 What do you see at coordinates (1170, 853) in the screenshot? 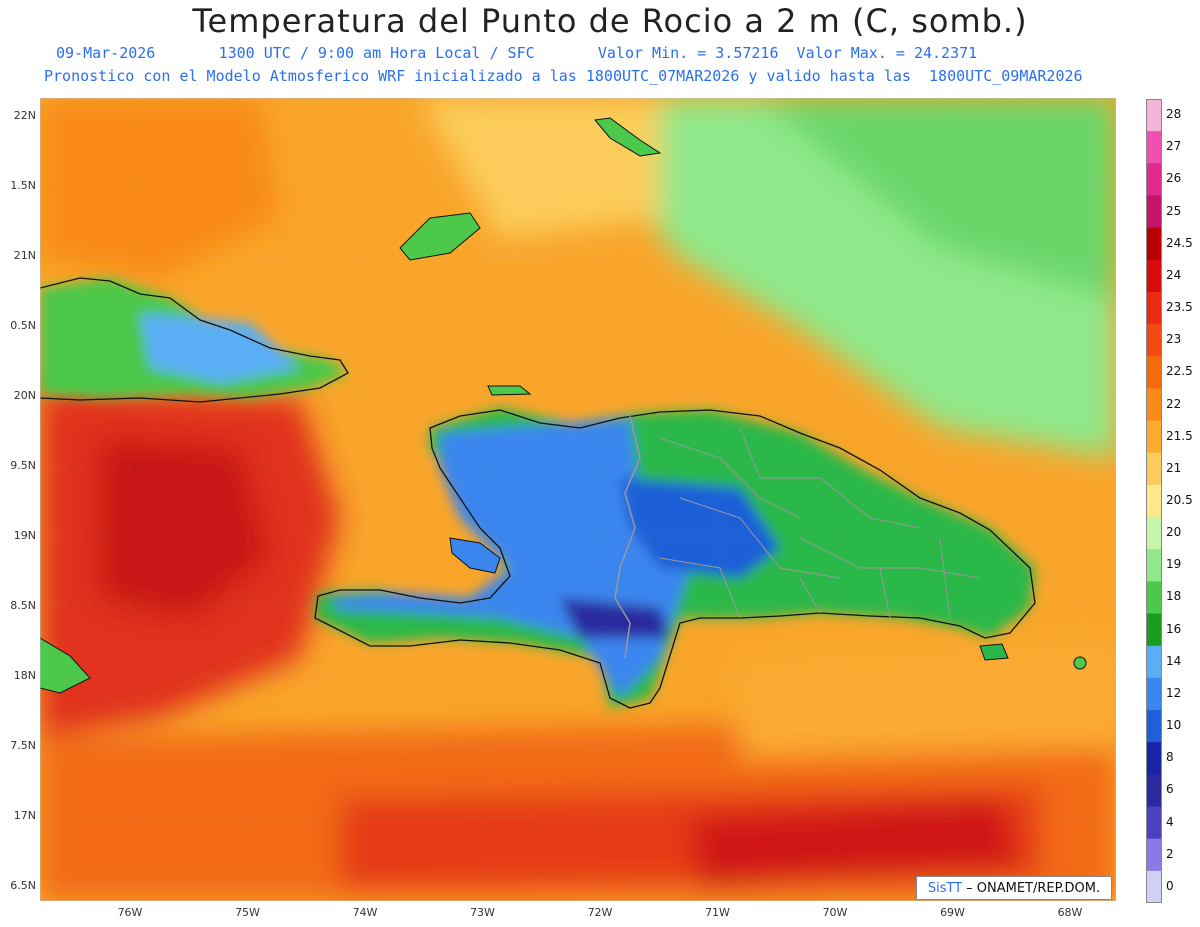
I see `colorbar-tick-label: 2` at bounding box center [1170, 853].